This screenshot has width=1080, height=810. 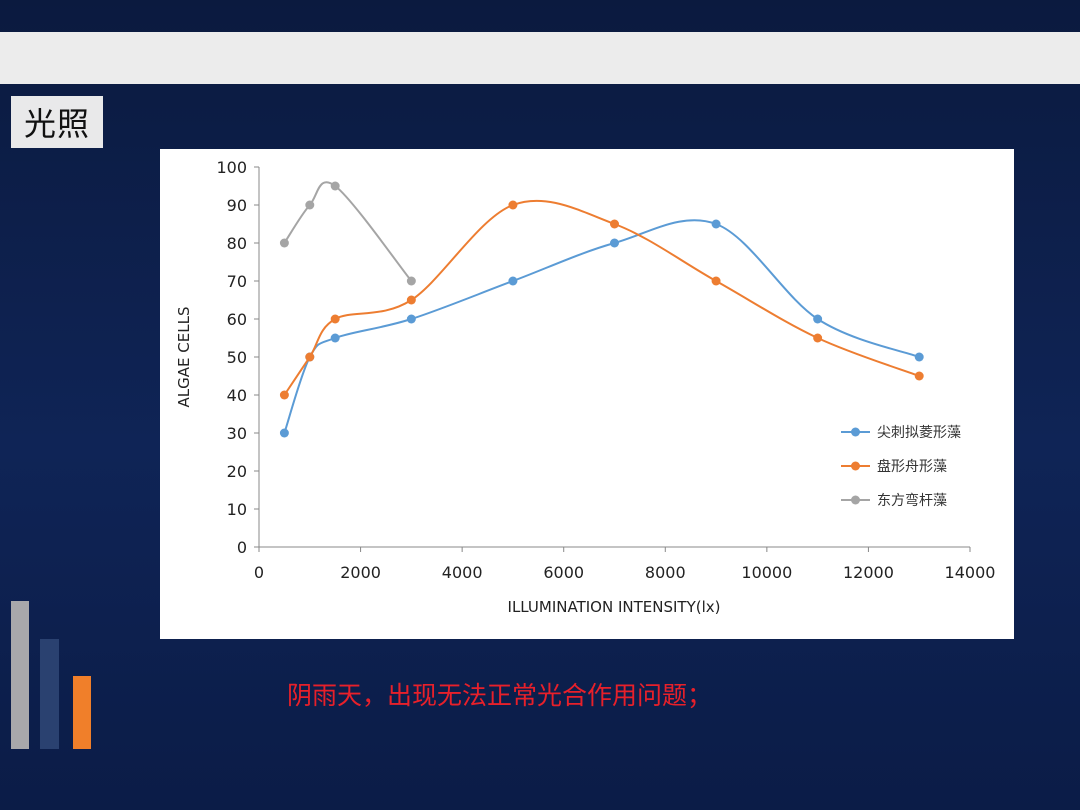 What do you see at coordinates (237, 471) in the screenshot?
I see `y-tick-label: 20` at bounding box center [237, 471].